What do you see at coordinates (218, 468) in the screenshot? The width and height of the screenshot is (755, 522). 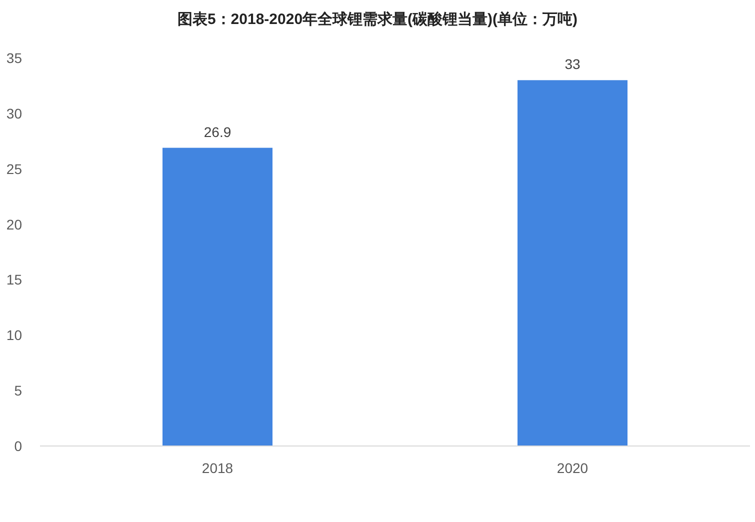 I see `x-tick-label: 2018` at bounding box center [218, 468].